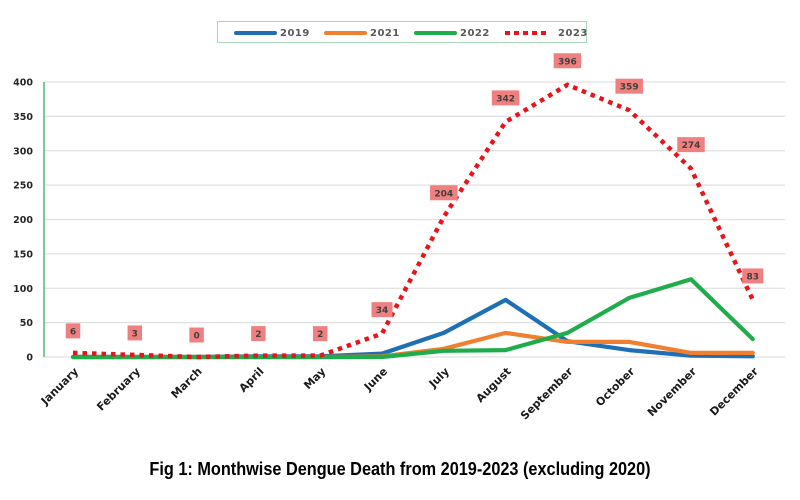 The width and height of the screenshot is (800, 500). I want to click on legend: 2019 2021 2022 2023, so click(402, 32).